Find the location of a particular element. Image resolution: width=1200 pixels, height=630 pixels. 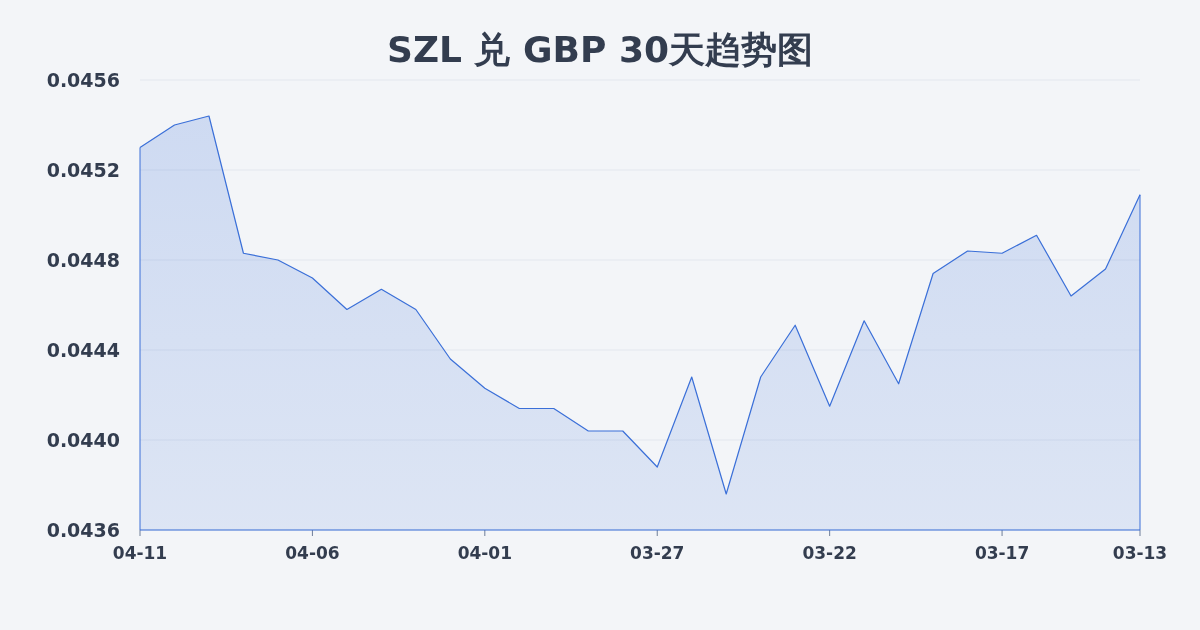

x-tick-label: 03-13 is located at coordinates (1140, 553).